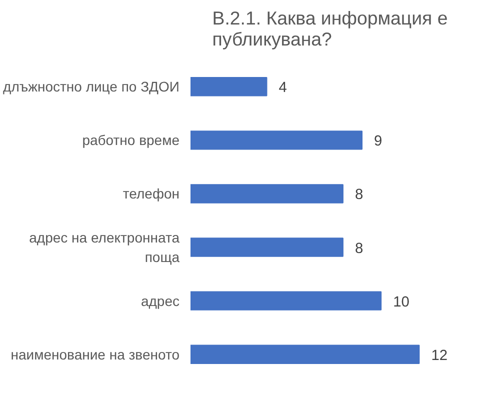 Image resolution: width=491 pixels, height=413 pixels. Describe the element at coordinates (378, 142) in the screenshot. I see `data-label: 9` at that location.